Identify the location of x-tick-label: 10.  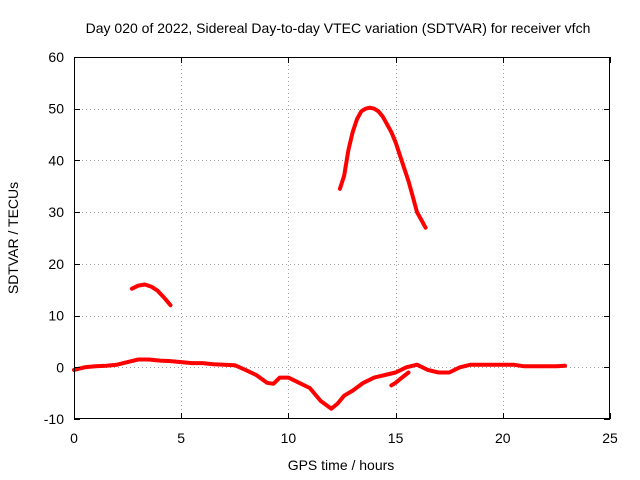
(289, 438).